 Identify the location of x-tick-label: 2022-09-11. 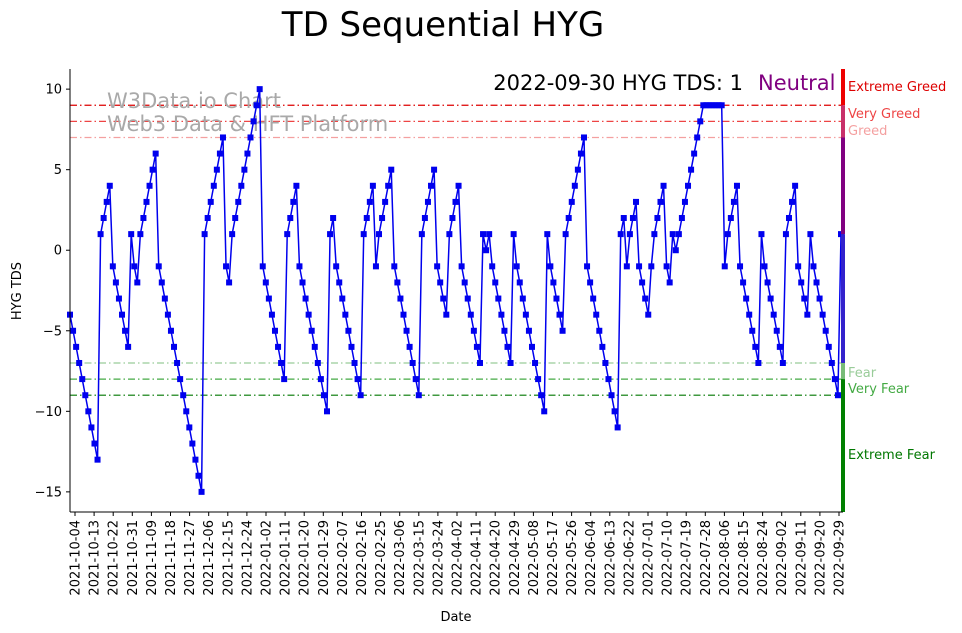
(801, 558).